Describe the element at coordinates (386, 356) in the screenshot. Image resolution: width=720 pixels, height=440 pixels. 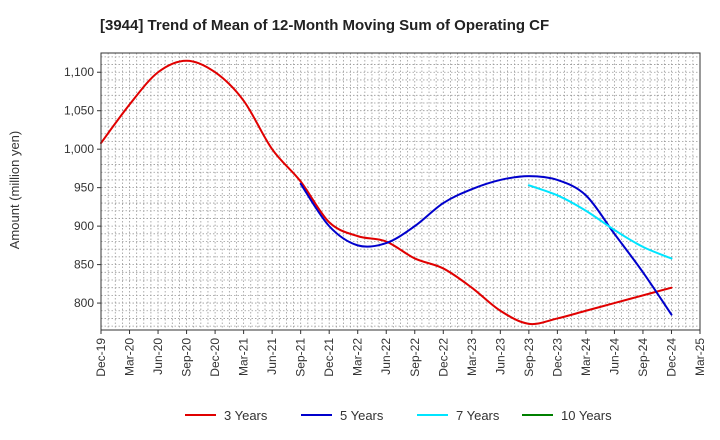
I see `x-tick-label: Jun-22` at that location.